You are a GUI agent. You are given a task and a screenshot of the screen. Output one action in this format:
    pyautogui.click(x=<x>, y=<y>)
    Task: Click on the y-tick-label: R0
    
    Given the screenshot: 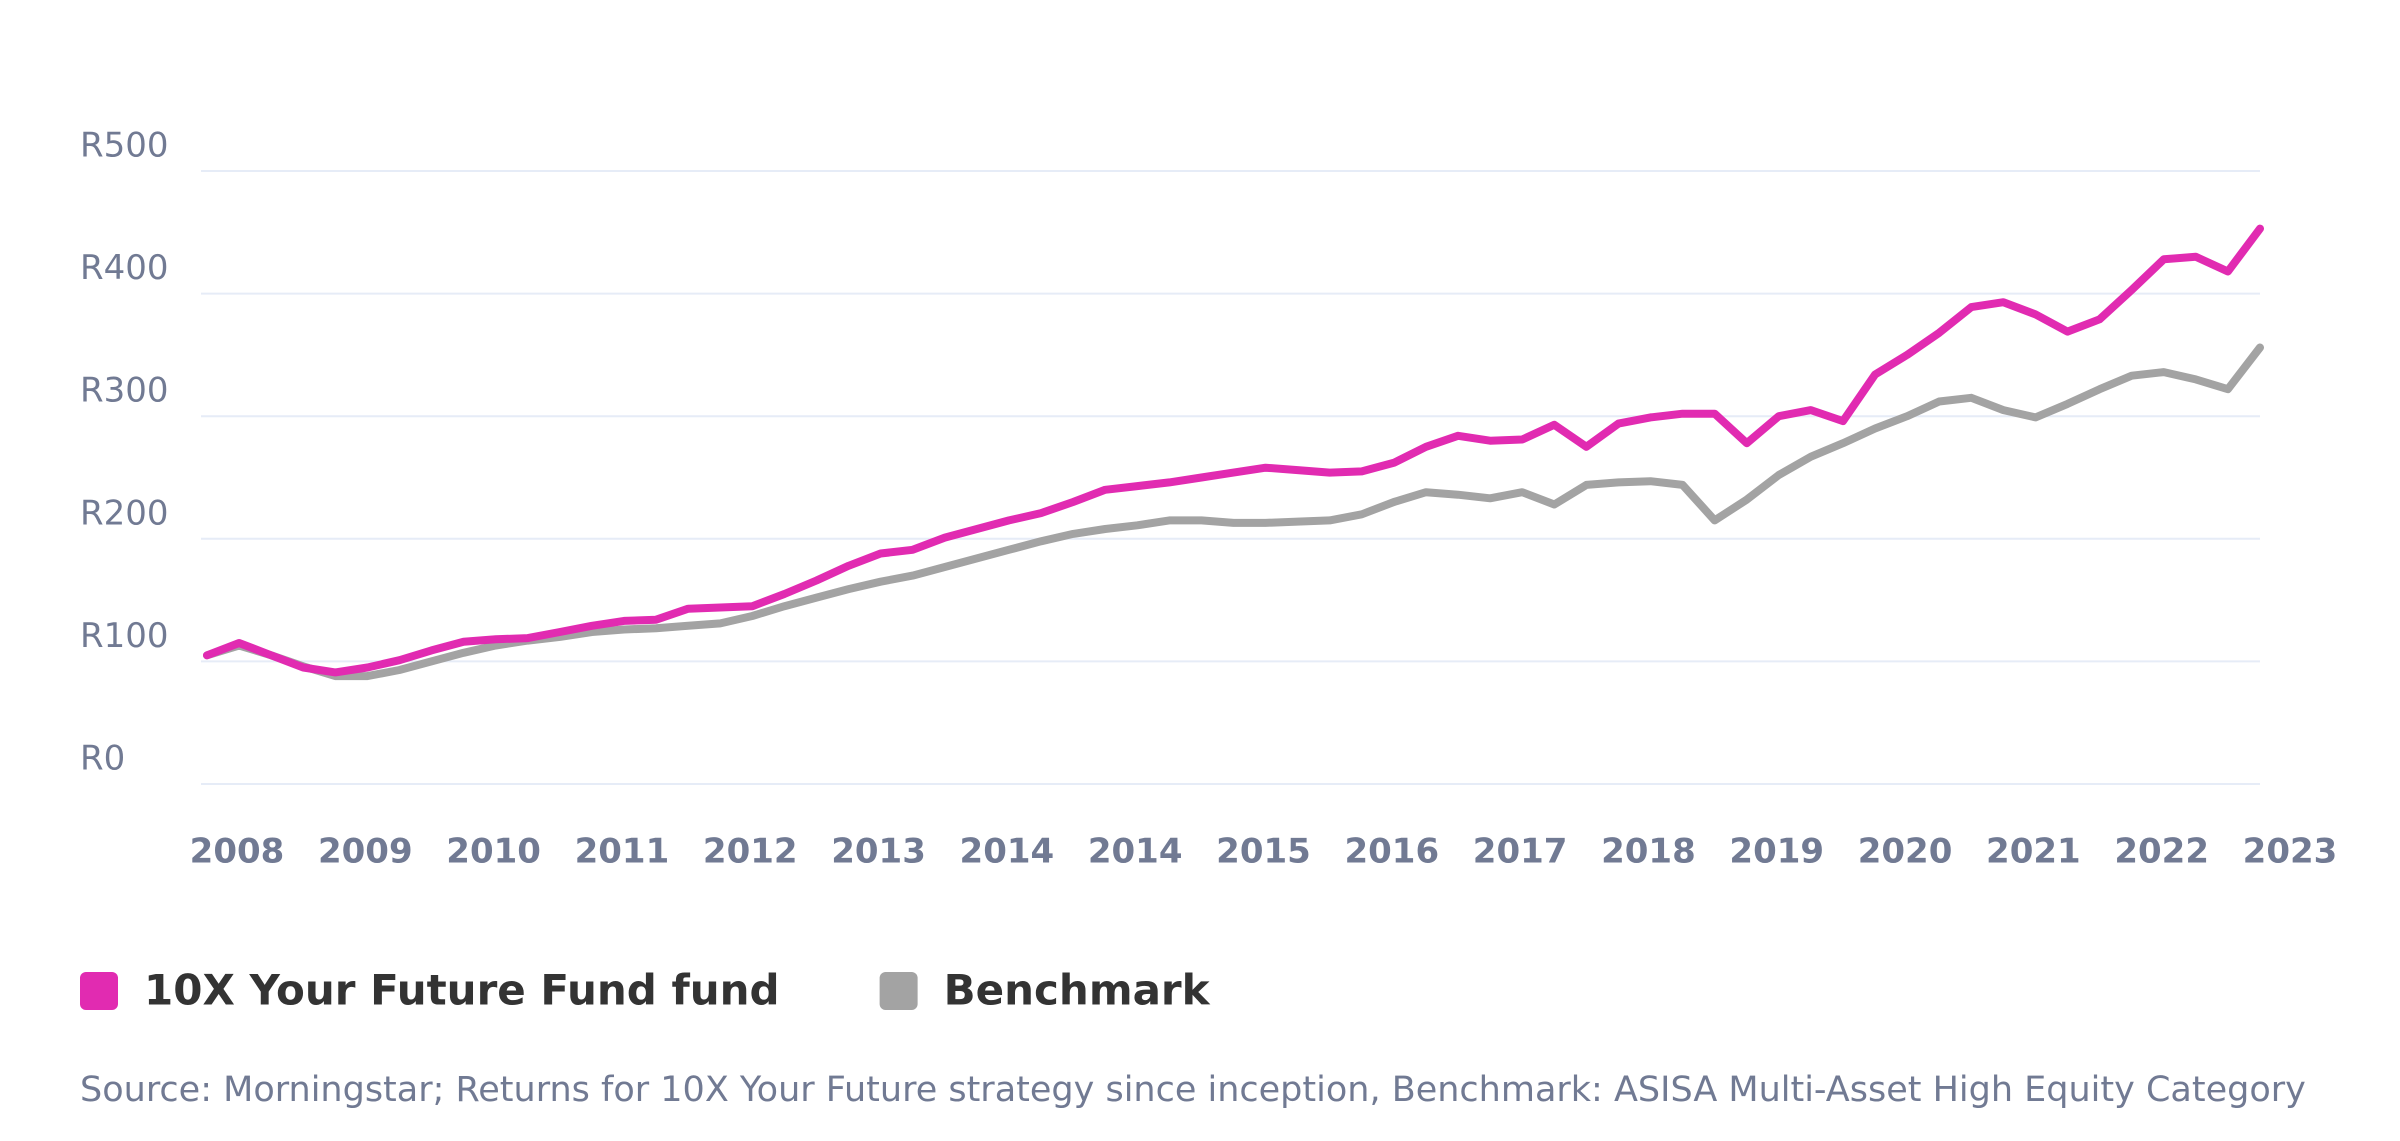 What is the action you would take?
    pyautogui.click(x=102, y=759)
    